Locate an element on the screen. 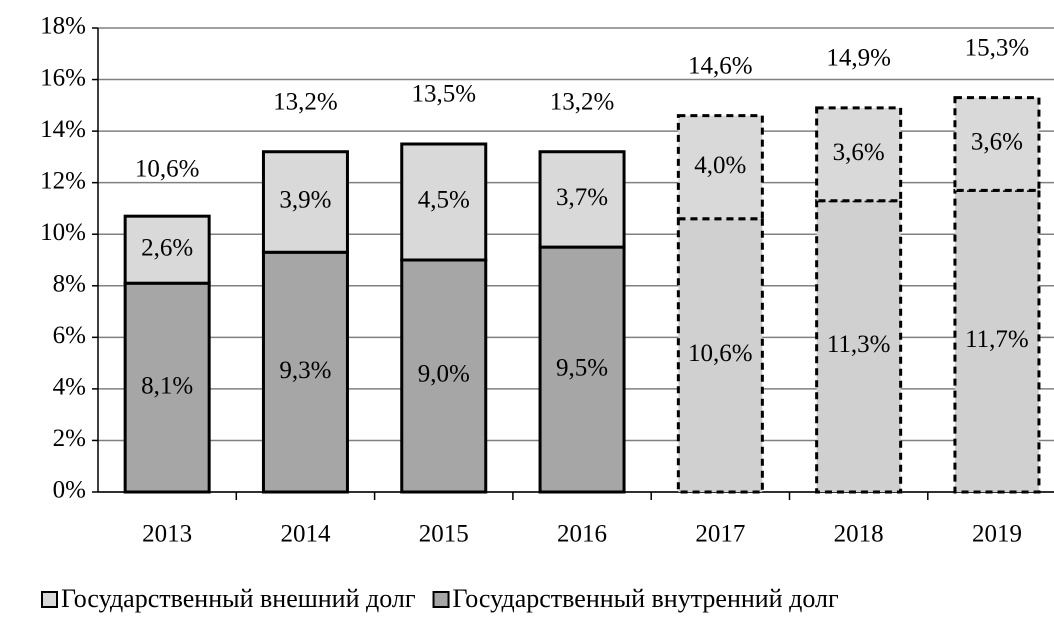 The height and width of the screenshot is (617, 1054). y-tick-label: 14% is located at coordinates (63, 129).